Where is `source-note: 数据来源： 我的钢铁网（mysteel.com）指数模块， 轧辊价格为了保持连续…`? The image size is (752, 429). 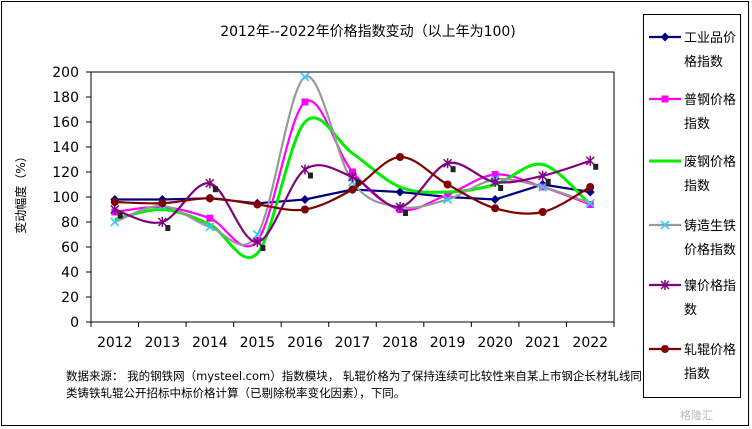 source-note: 数据来源： 我的钢铁网（mysteel.com）指数模块， 轧辊价格为了保持连续… is located at coordinates (354, 384).